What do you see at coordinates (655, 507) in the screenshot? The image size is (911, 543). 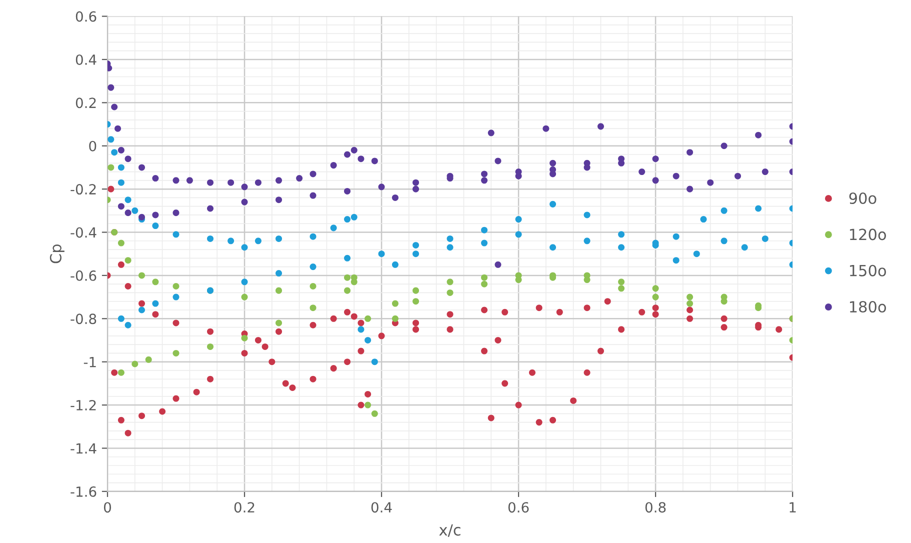 I see `x-tick-label: 0.8` at bounding box center [655, 507].